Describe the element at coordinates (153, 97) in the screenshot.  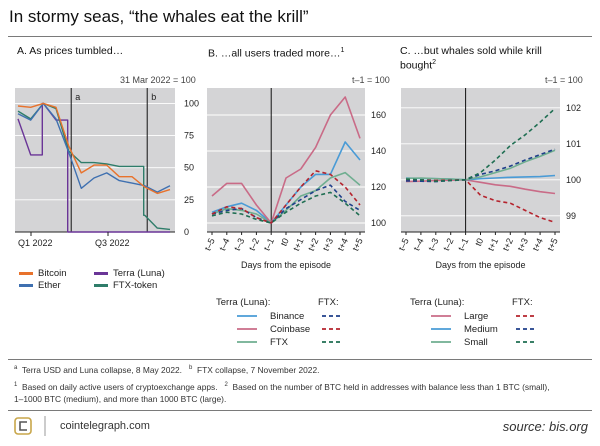
I see `panel-a-event-label: b` at that location.